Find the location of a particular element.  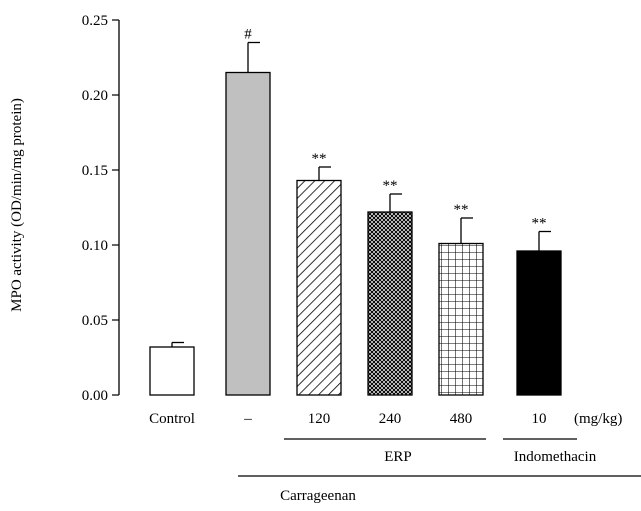

x-axis-labels: Control – 120 240 480 10 (mg/kg) is located at coordinates (385, 419).